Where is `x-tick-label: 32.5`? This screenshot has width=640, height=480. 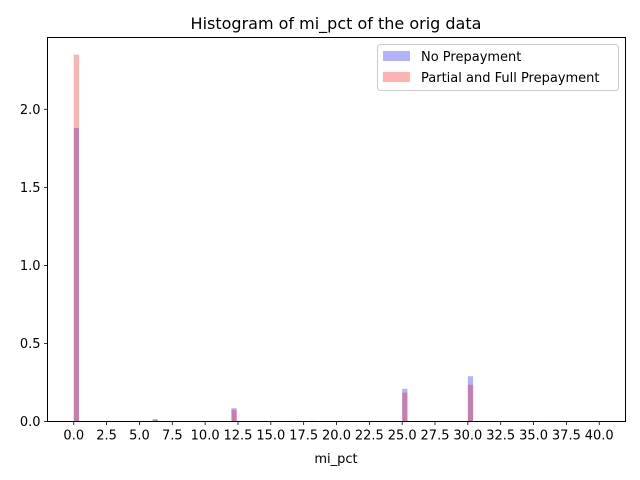 x-tick-label: 32.5 is located at coordinates (500, 436).